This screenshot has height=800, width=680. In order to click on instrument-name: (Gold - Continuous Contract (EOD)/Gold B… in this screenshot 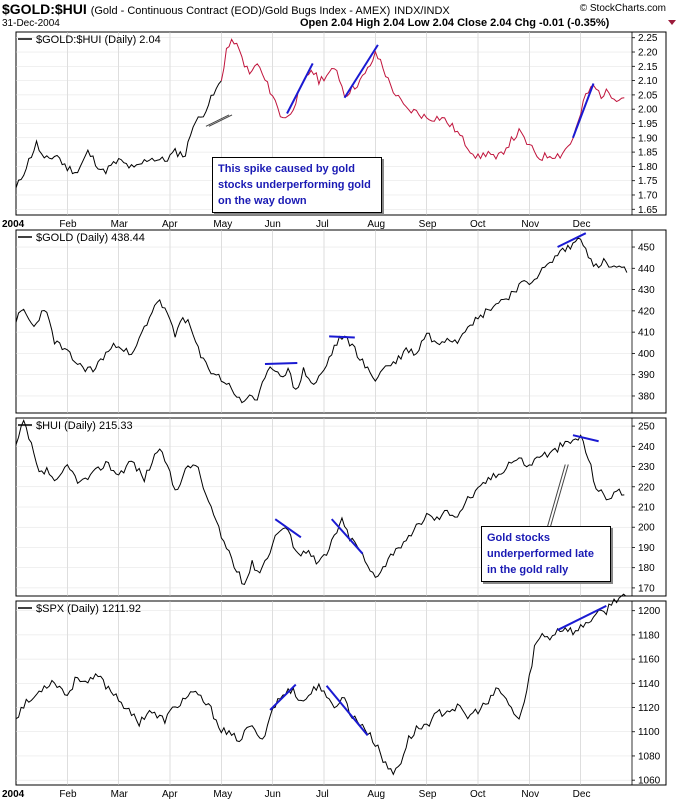, I will do `click(240, 11)`.